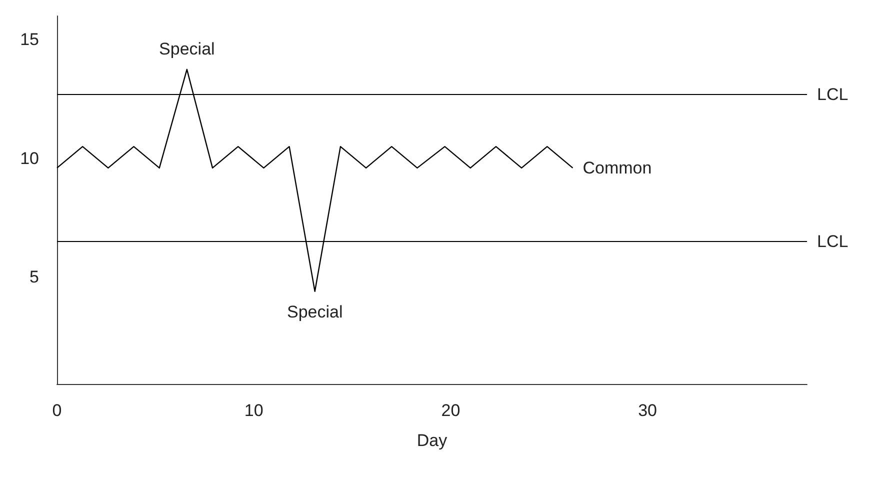 The image size is (875, 489). I want to click on y-tick-label: 15, so click(29, 40).